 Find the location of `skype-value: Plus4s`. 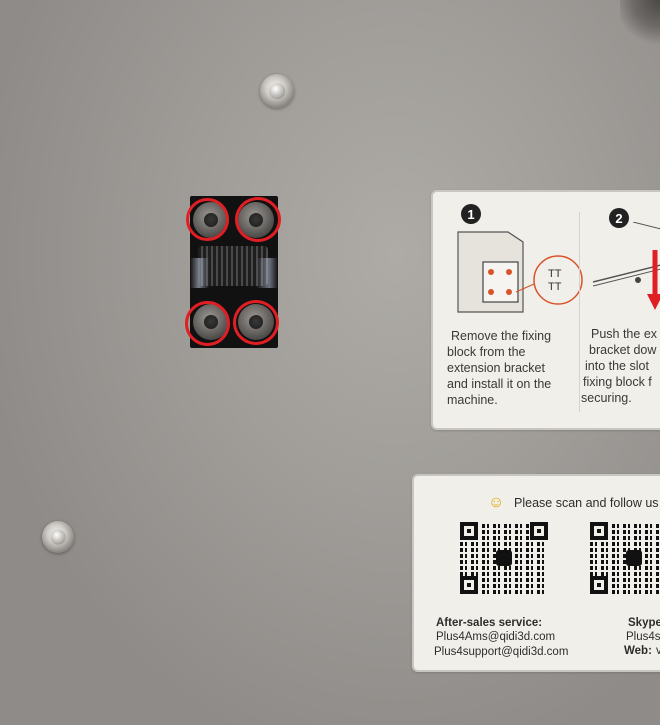

skype-value: Plus4s is located at coordinates (643, 637).